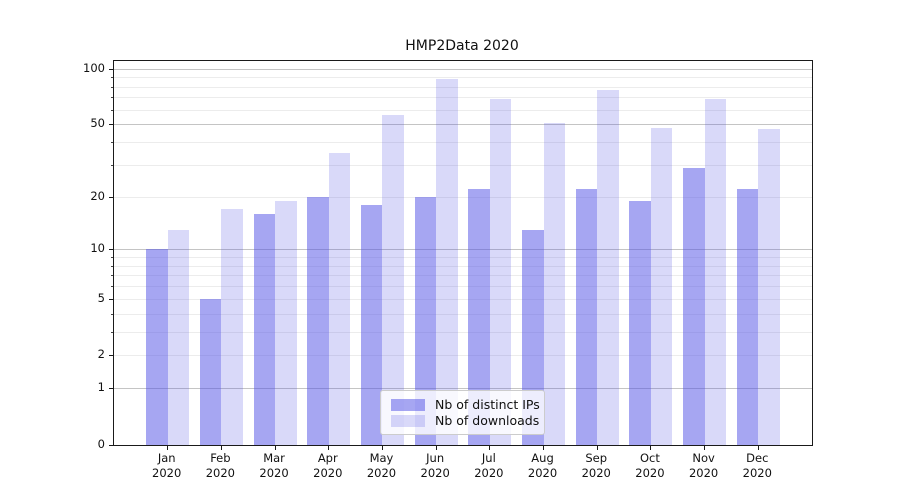  What do you see at coordinates (650, 465) in the screenshot?
I see `x-tick-label: Oct 2020` at bounding box center [650, 465].